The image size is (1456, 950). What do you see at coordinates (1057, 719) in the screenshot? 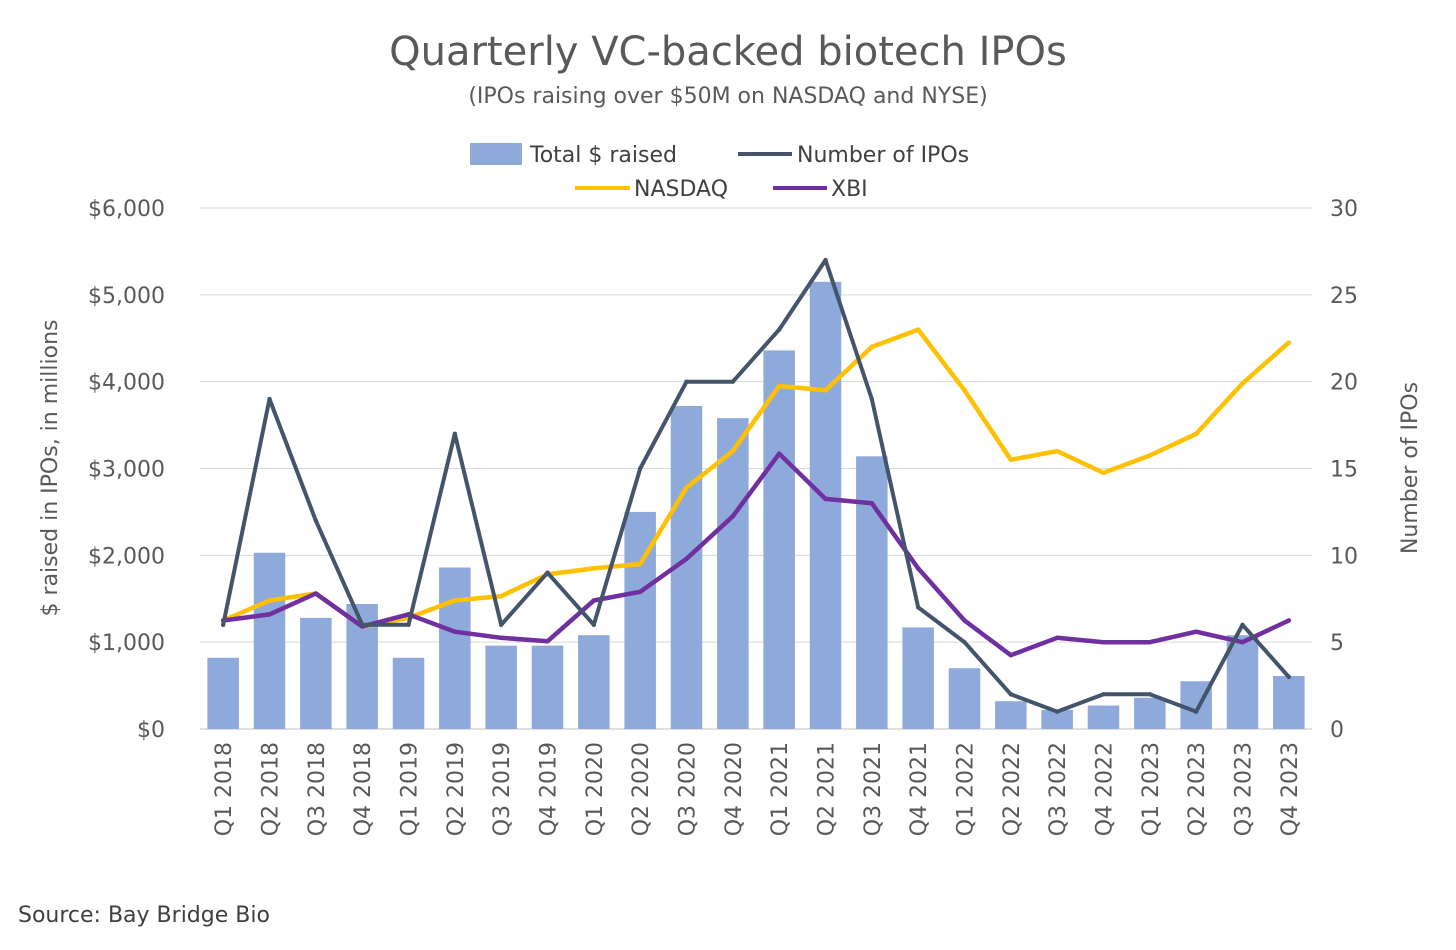
I see `bar-q3-2022` at bounding box center [1057, 719].